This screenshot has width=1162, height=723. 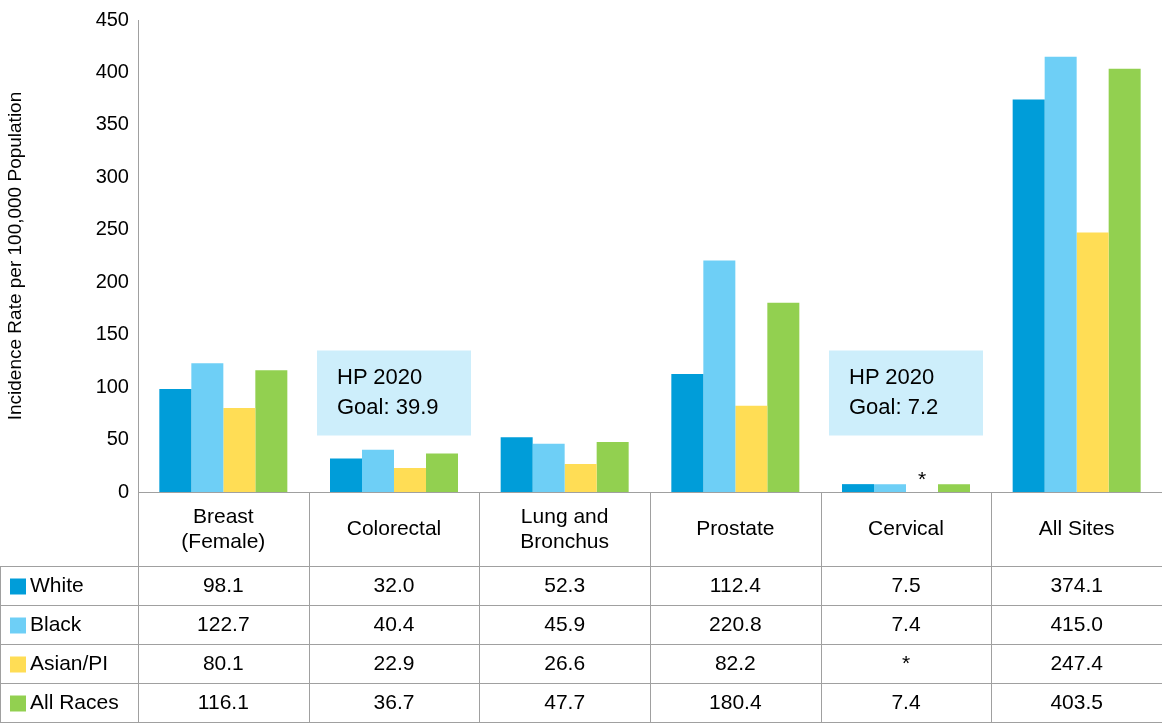 What do you see at coordinates (565, 702) in the screenshot?
I see `data-label: 47.7` at bounding box center [565, 702].